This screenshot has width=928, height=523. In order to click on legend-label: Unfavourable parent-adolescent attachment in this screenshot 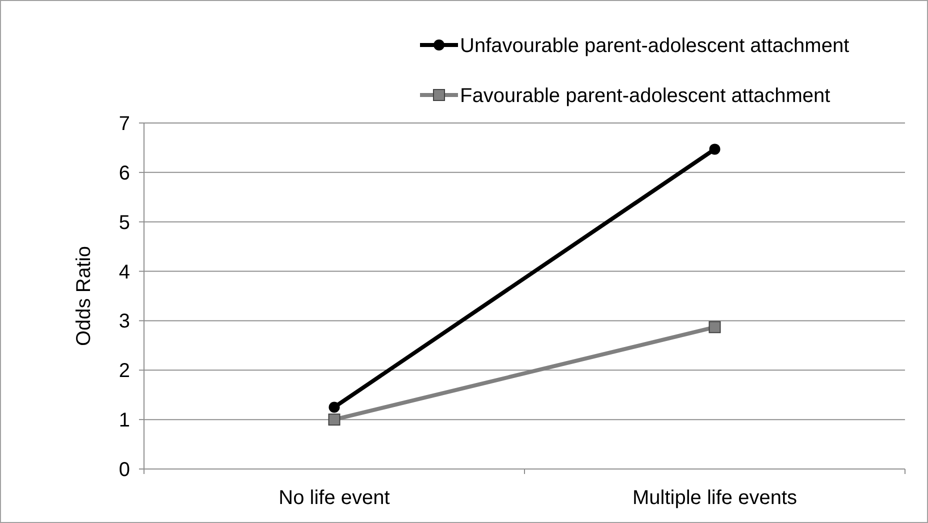, I will do `click(655, 46)`.